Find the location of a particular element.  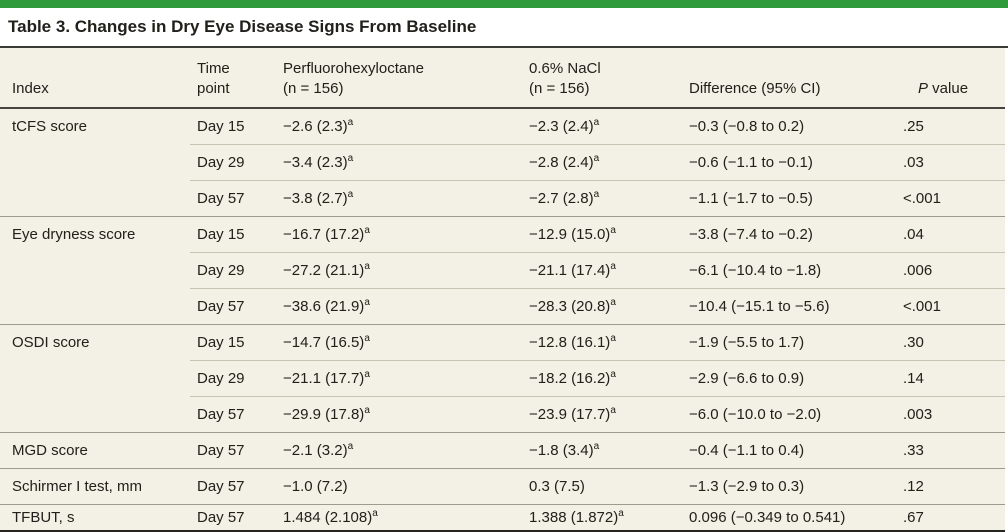

cell-difference: −10.4 (−15.1 to −5.6) is located at coordinates (789, 306).